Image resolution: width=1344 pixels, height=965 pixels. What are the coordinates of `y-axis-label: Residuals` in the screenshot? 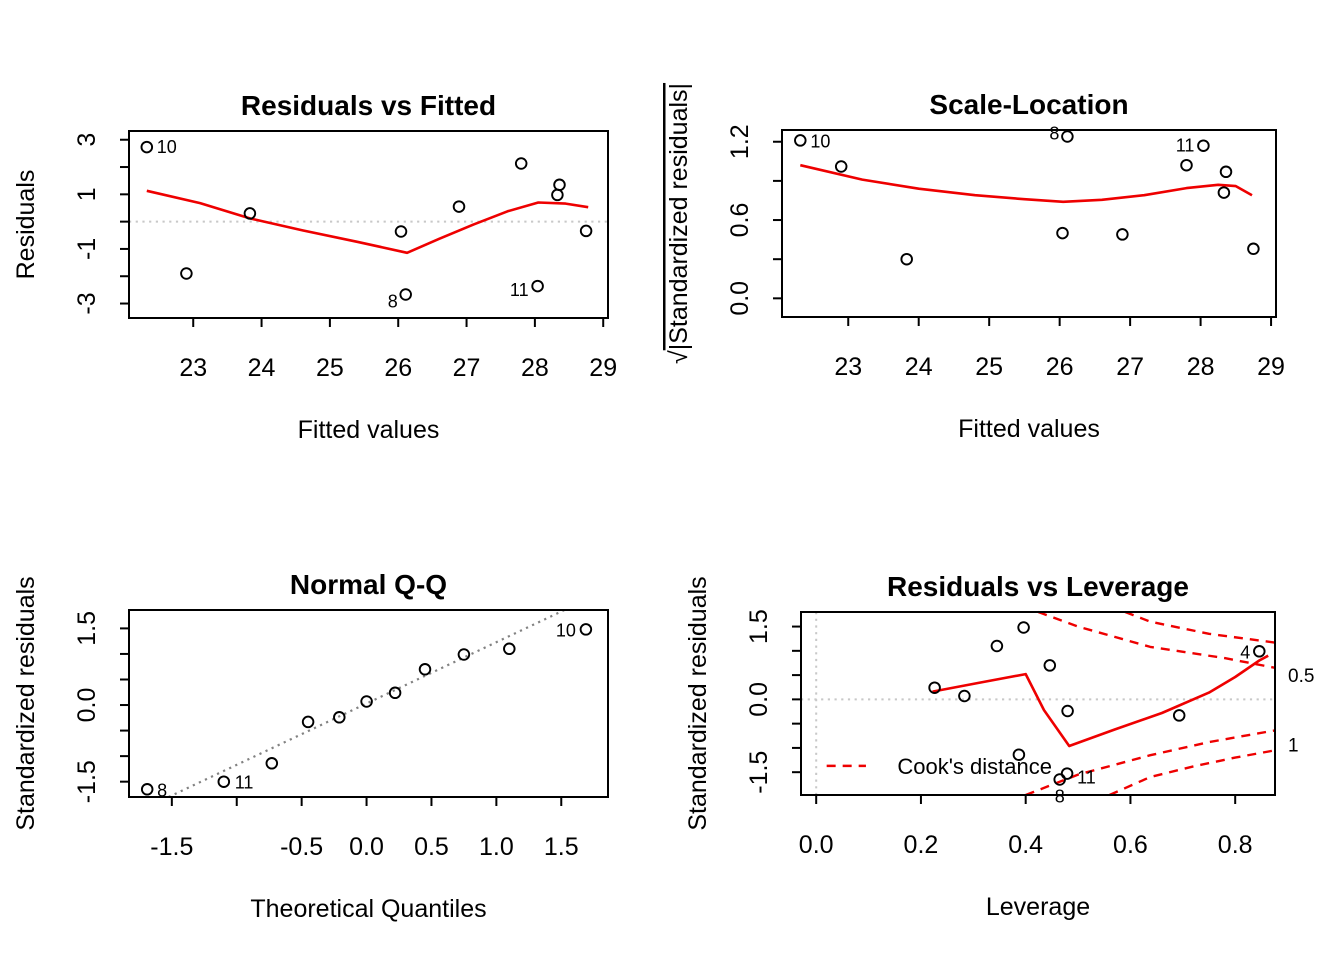 It's located at (26, 225).